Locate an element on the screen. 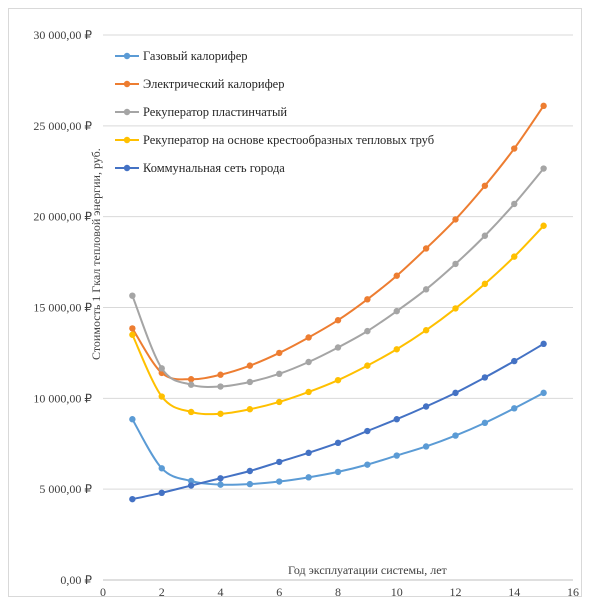  legend-item: Электрический калорифер is located at coordinates (199, 84).